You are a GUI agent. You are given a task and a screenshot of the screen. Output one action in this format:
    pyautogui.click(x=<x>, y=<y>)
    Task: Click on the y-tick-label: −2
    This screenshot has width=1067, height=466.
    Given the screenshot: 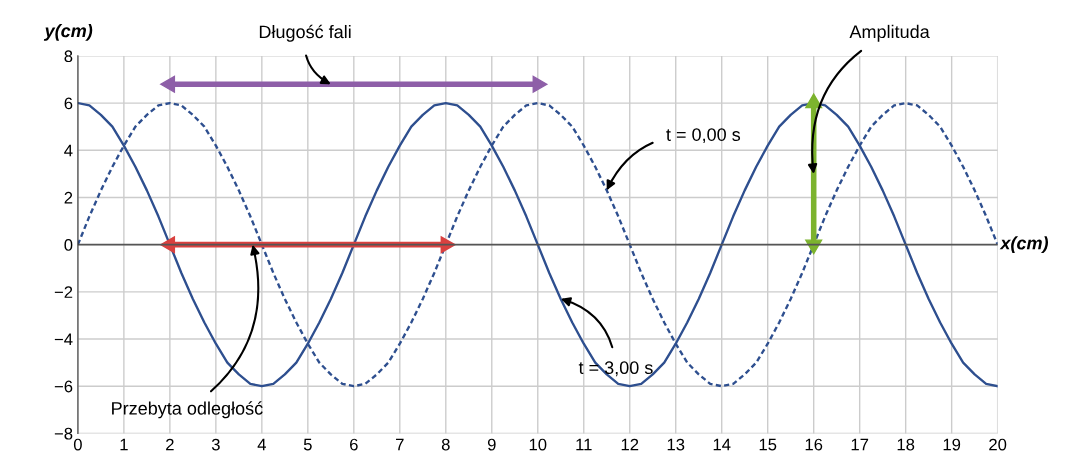 What is the action you would take?
    pyautogui.click(x=63, y=292)
    